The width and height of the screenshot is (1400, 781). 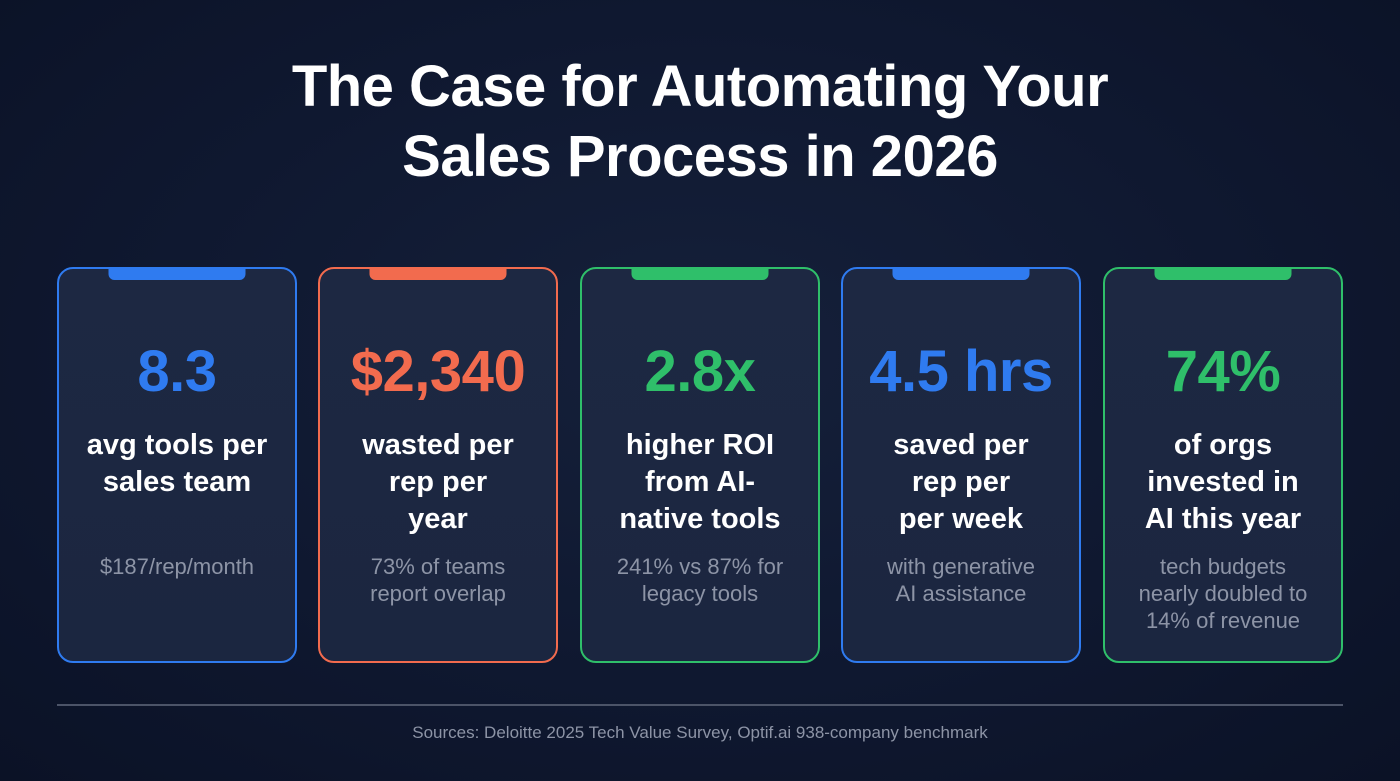 I want to click on stat-label: wasted per rep per year, so click(x=438, y=482).